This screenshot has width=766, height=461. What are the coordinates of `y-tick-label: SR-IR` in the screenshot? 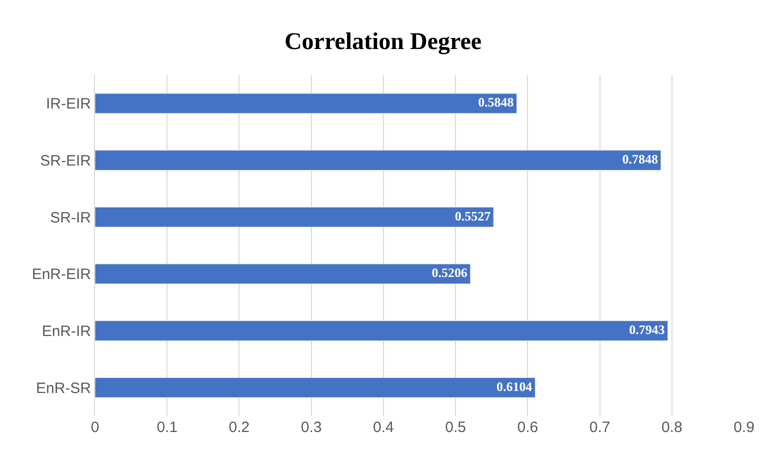 It's located at (71, 217).